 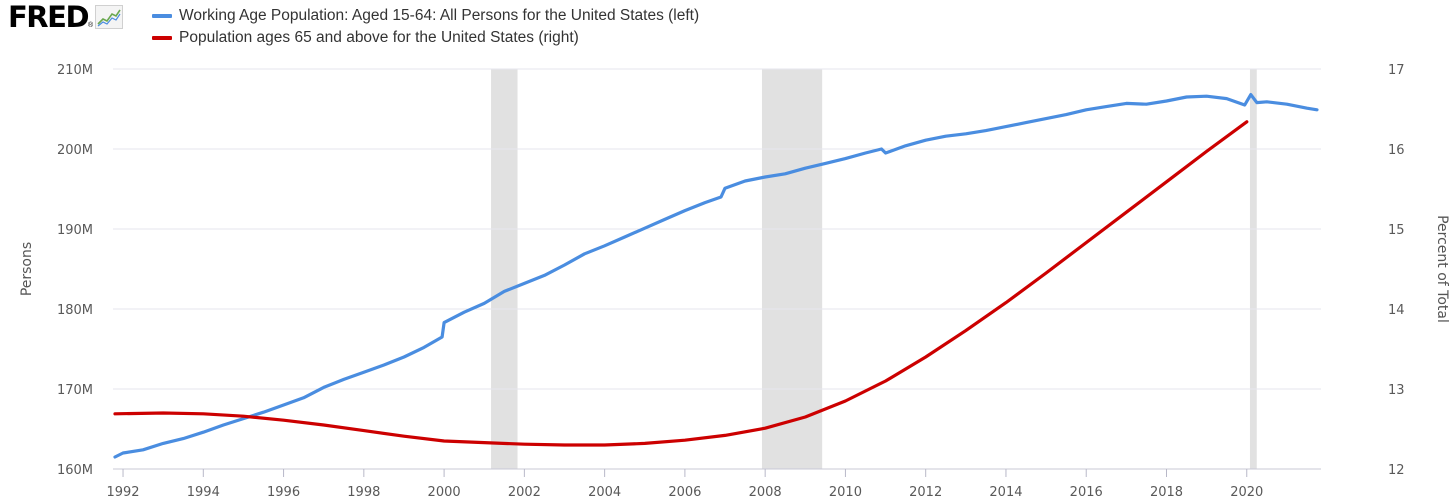 What do you see at coordinates (1396, 390) in the screenshot?
I see `y-right-tick-label: 13` at bounding box center [1396, 390].